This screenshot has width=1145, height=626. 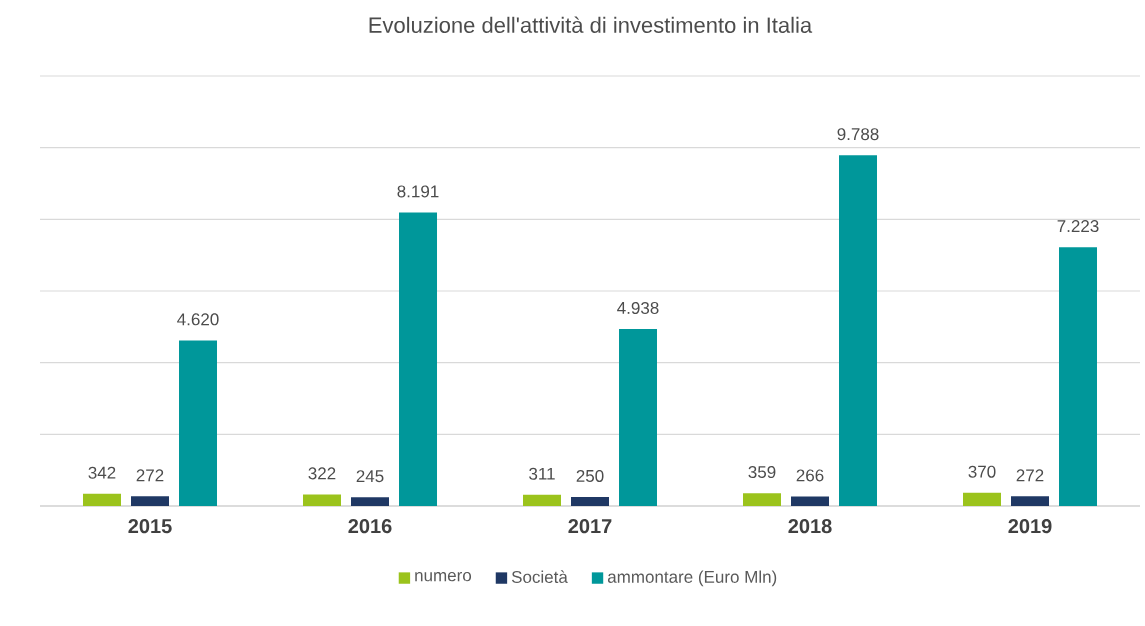 What do you see at coordinates (591, 24) in the screenshot?
I see `chart-title: Evoluzione dell'attività di investimento in Italia` at bounding box center [591, 24].